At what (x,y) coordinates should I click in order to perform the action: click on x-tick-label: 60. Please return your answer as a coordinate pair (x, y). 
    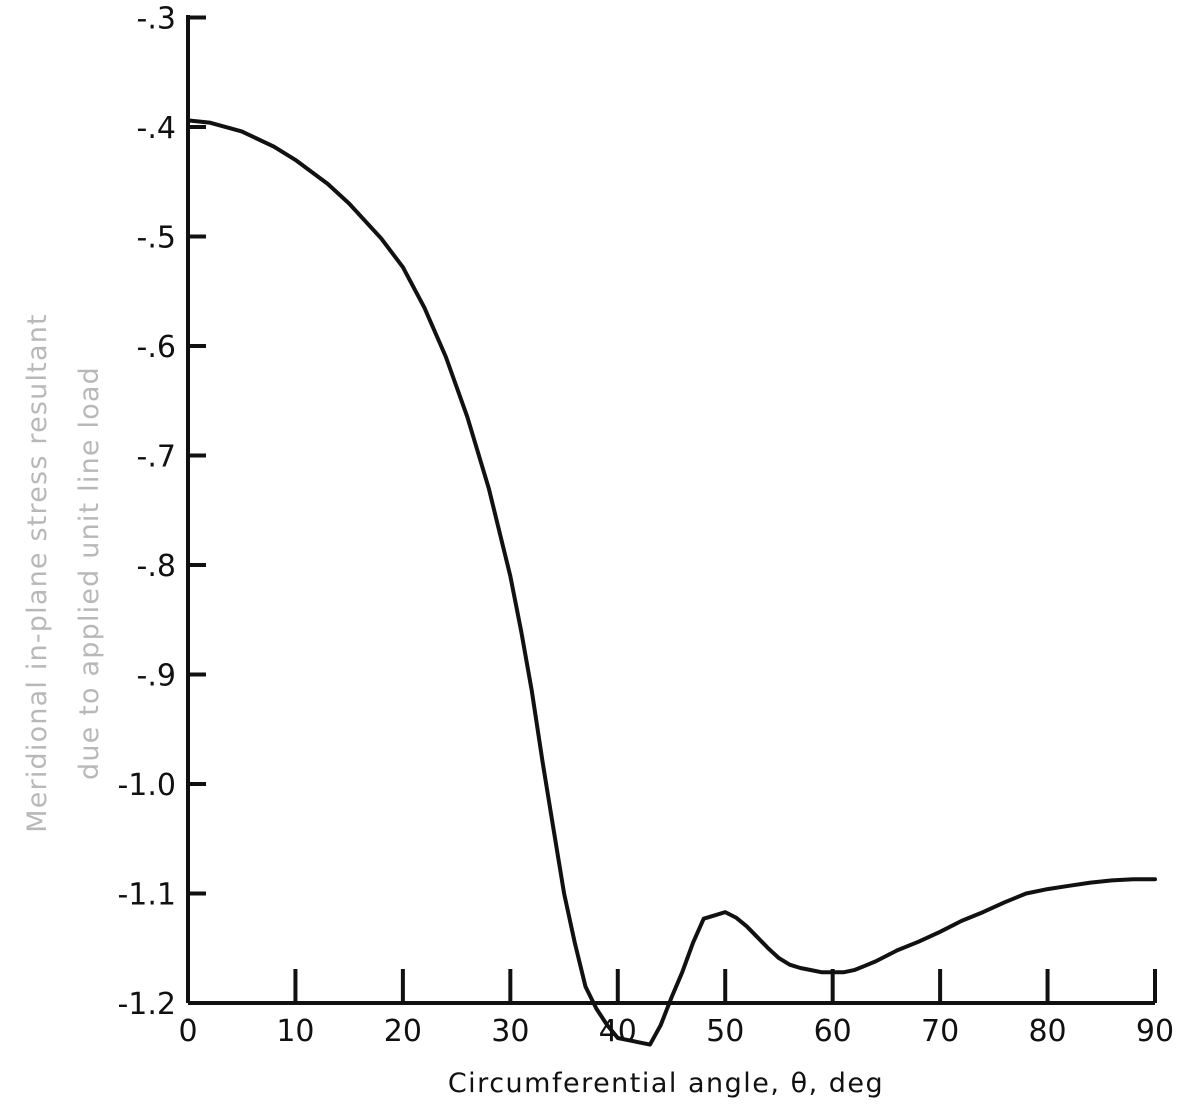
    Looking at the image, I should click on (833, 1031).